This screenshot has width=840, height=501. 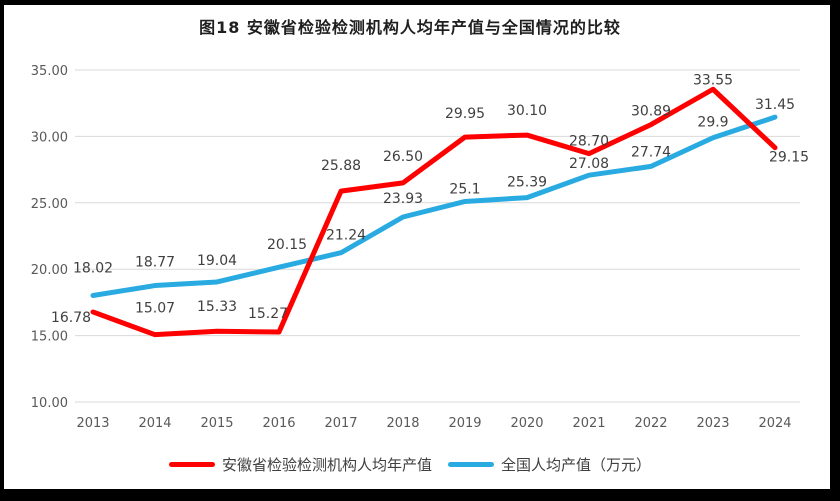 I want to click on svg-text: 18.77, so click(x=155, y=263).